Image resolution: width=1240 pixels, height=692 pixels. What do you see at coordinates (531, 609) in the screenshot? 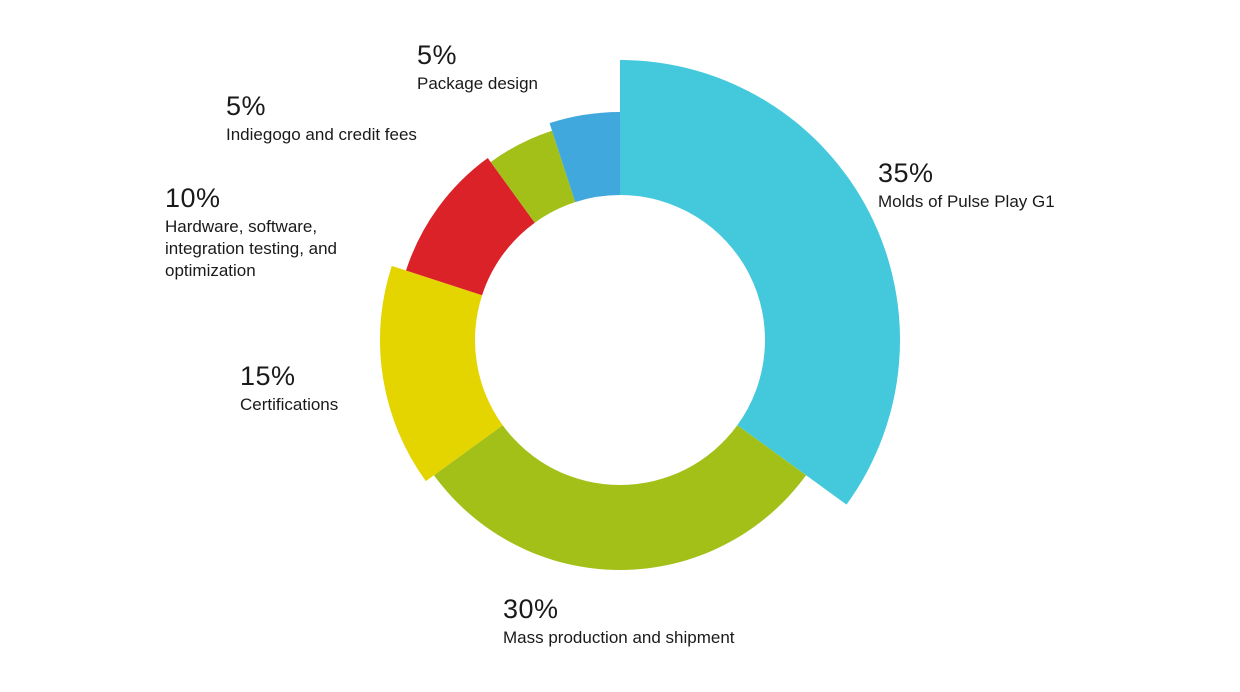
I see `label-mass-production-percent: 30%` at bounding box center [531, 609].